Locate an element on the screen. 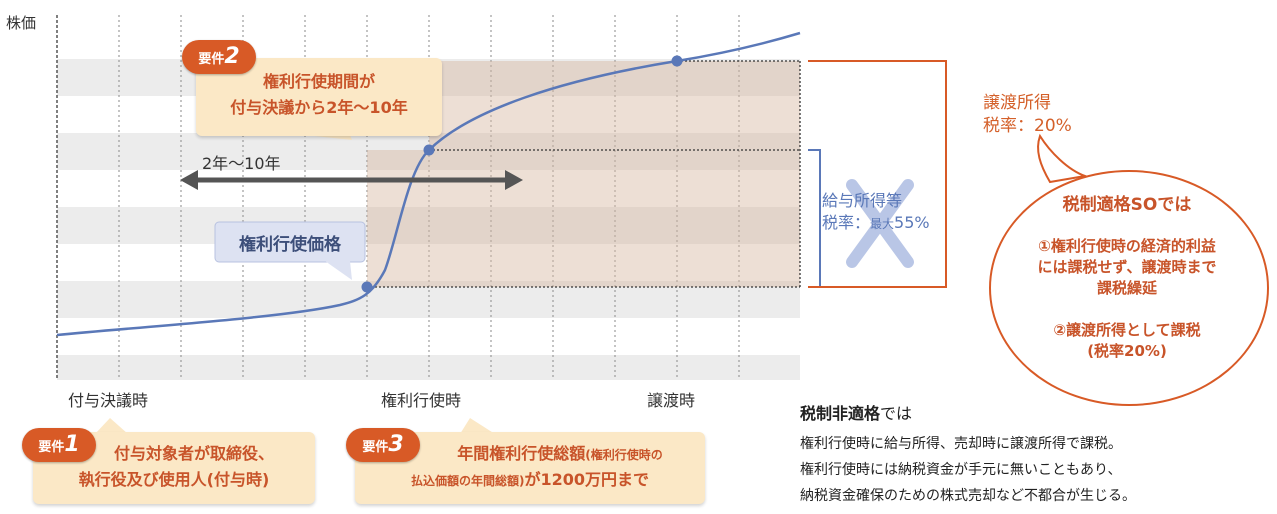 The width and height of the screenshot is (1277, 514). salary-gain-region is located at coordinates (522, 218).